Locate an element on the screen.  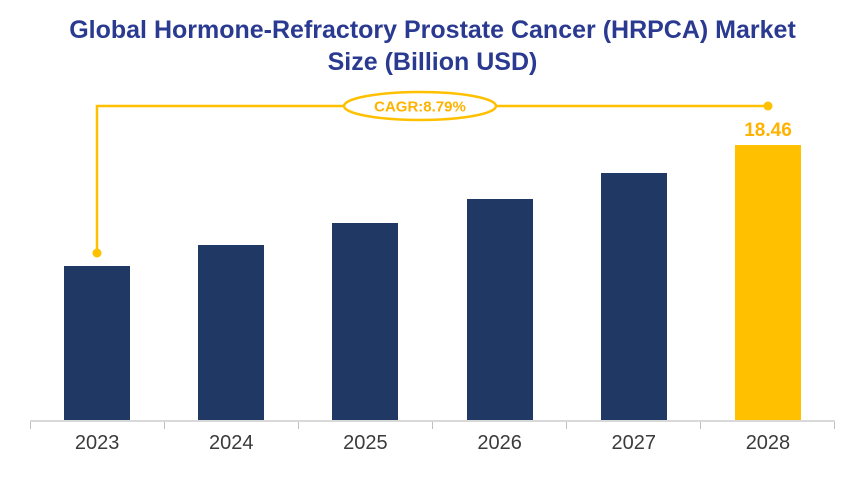
bar-column-2024 is located at coordinates (231, 332).